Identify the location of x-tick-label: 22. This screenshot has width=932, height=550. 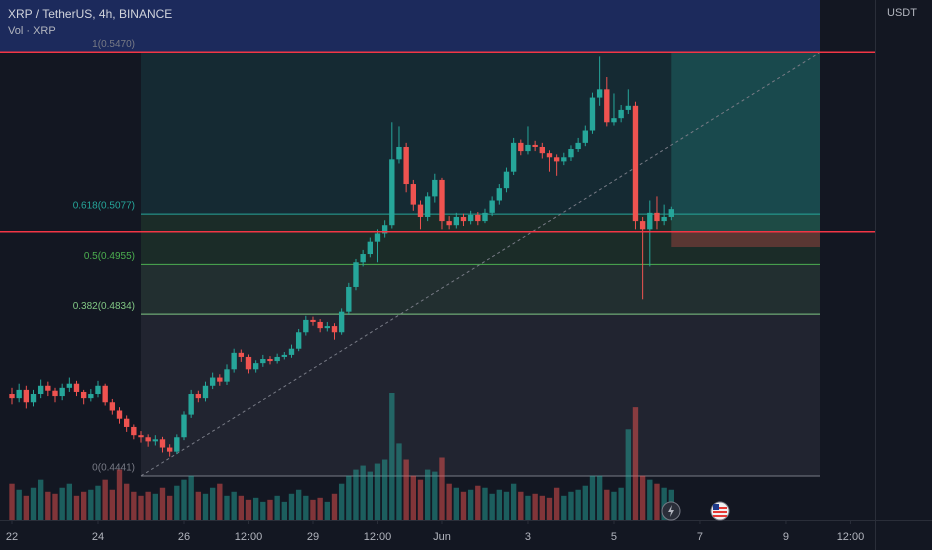
(12, 537).